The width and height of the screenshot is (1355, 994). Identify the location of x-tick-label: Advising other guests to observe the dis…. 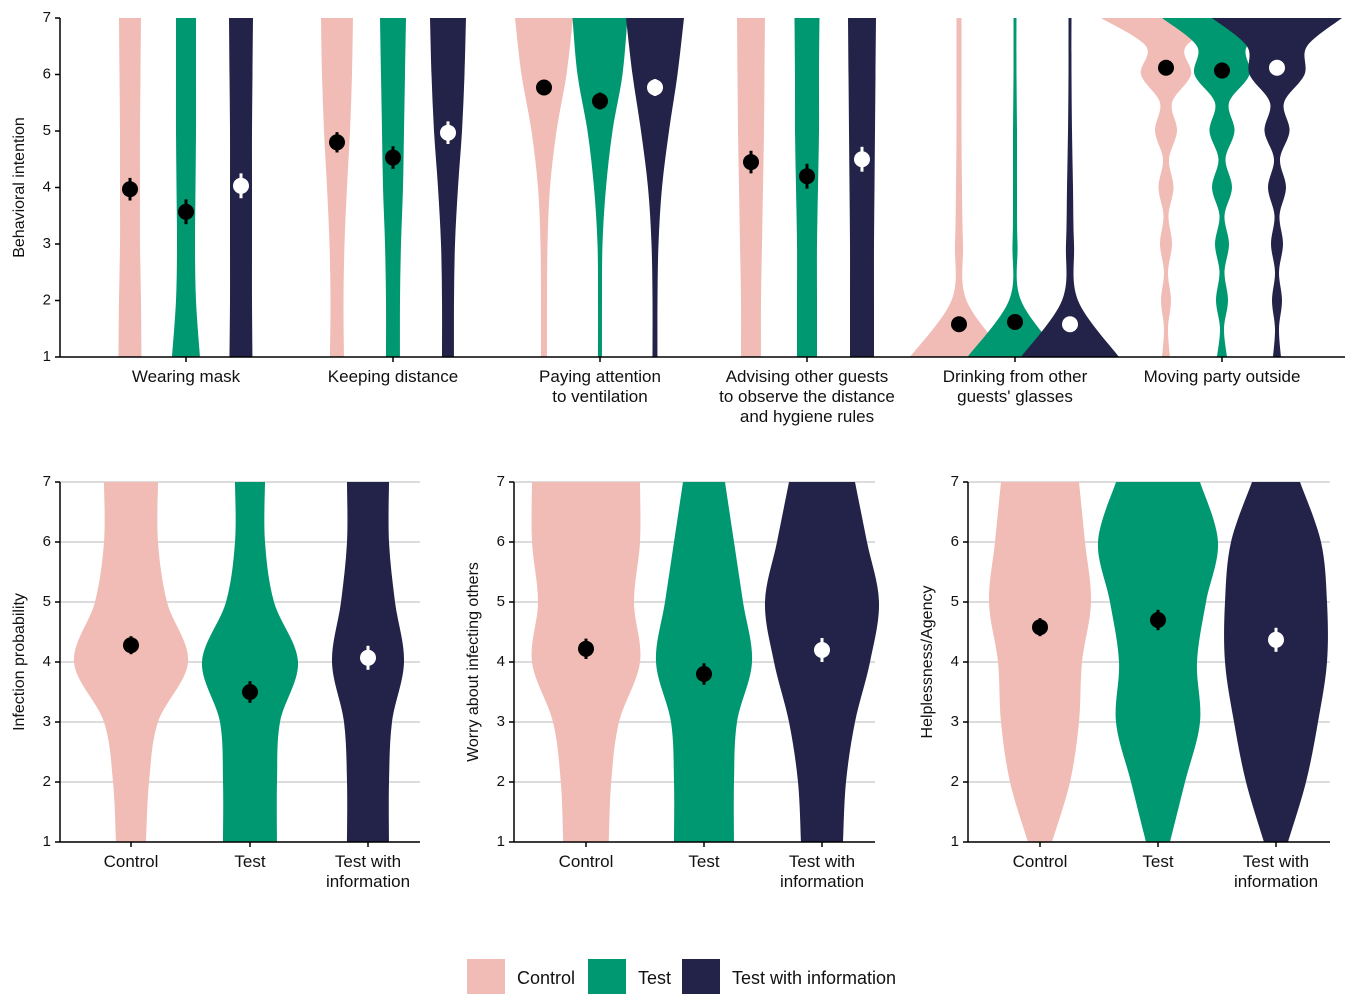
(807, 396).